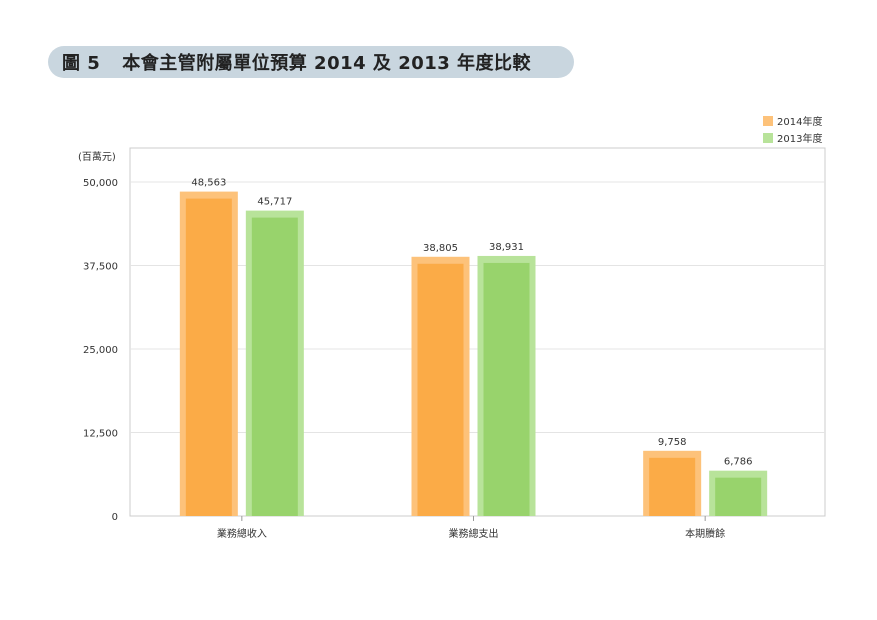 The height and width of the screenshot is (620, 877). Describe the element at coordinates (327, 63) in the screenshot. I see `figure-title-text: 本會主管附屬單位預算 2014 及 2013 年度比較` at that location.